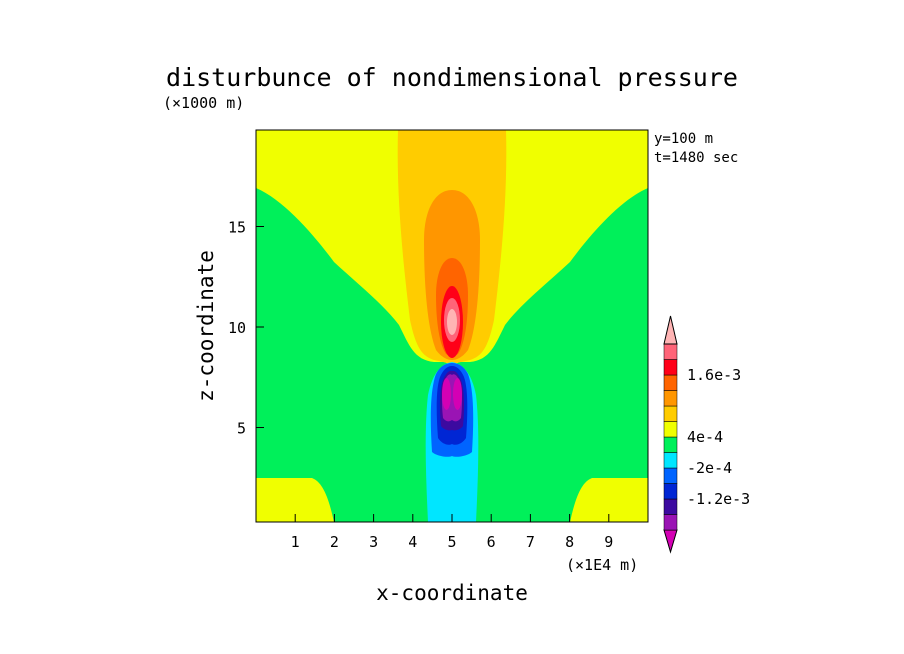 The width and height of the screenshot is (904, 654). Describe the element at coordinates (237, 227) in the screenshot. I see `y-tick-label: 15` at that location.